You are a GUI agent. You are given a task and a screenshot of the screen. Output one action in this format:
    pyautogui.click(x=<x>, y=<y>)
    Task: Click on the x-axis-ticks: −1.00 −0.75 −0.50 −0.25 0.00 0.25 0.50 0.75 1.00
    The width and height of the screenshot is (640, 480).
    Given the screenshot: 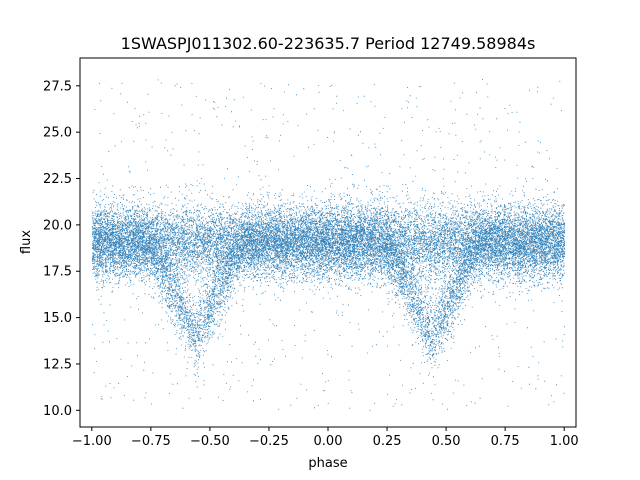 What is the action you would take?
    pyautogui.click(x=325, y=438)
    